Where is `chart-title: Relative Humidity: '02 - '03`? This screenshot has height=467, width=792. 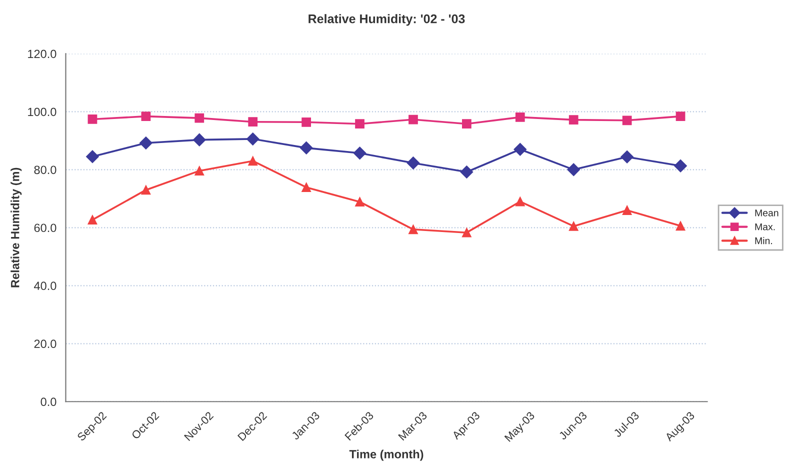
chart-title: Relative Humidity: '02 - '03 is located at coordinates (386, 20).